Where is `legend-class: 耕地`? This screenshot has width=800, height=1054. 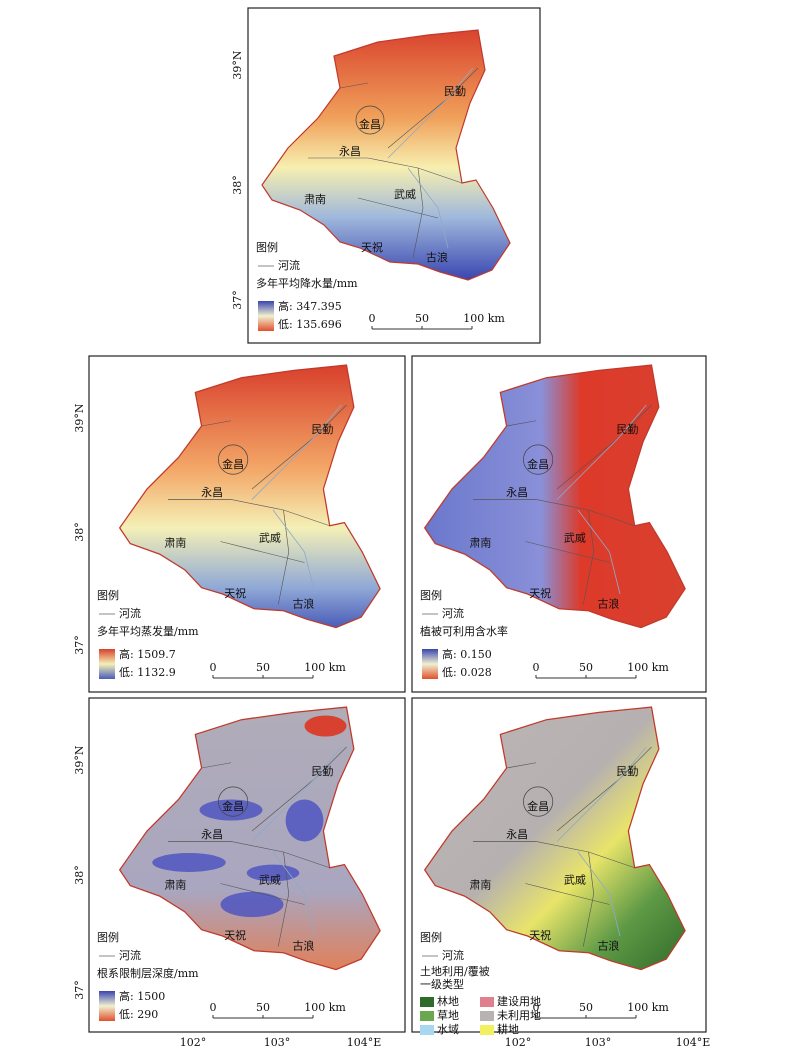 legend-class: 耕地 is located at coordinates (508, 1029).